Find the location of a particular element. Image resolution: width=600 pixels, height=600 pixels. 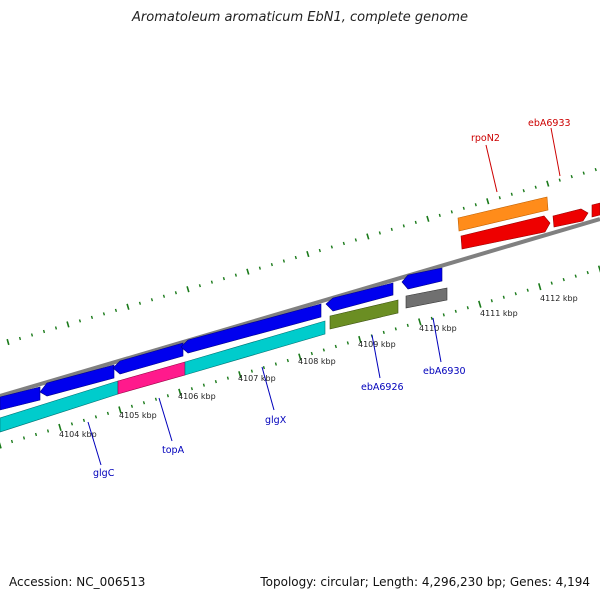

tick-label-4111: 4111 kbp is located at coordinates (499, 313).